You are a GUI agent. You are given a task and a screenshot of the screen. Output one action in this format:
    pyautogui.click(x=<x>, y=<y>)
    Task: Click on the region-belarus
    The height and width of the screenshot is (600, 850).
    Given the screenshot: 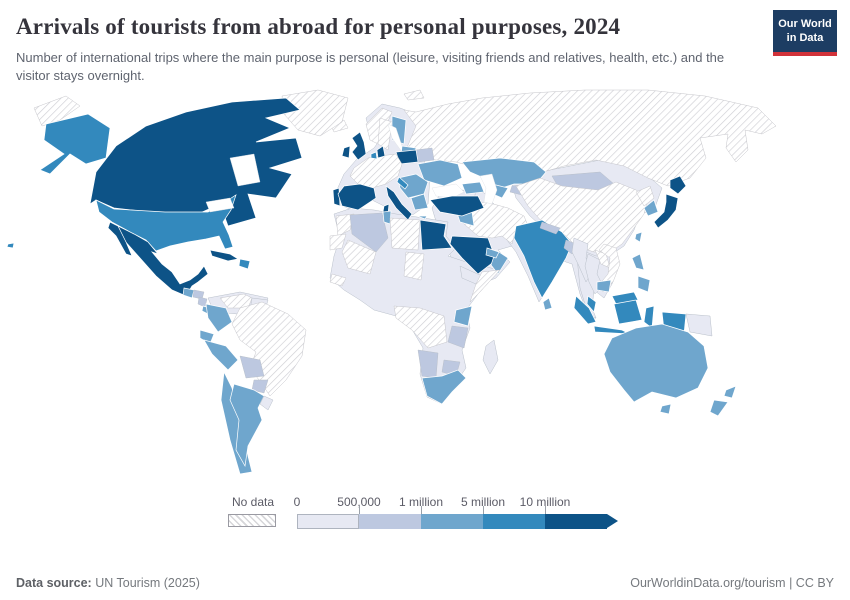 What is the action you would take?
    pyautogui.click(x=425, y=155)
    